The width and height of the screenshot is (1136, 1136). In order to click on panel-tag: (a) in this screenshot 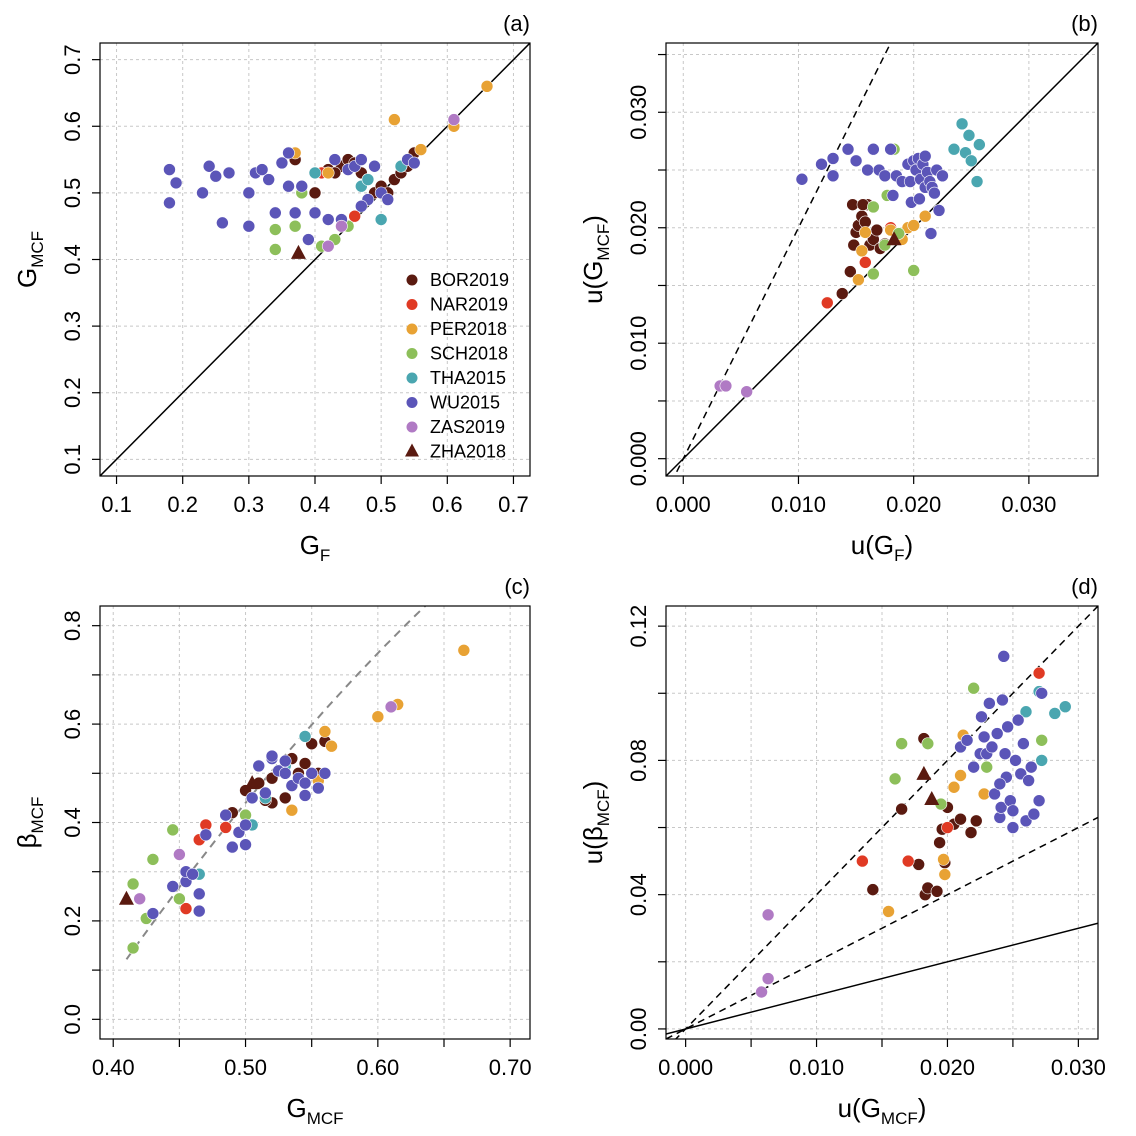, I will do `click(516, 23)`.